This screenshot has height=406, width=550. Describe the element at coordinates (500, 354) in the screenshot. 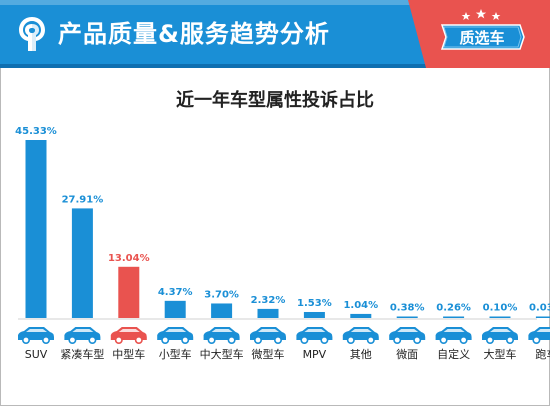

I see `x-tick-label: 大型车` at that location.